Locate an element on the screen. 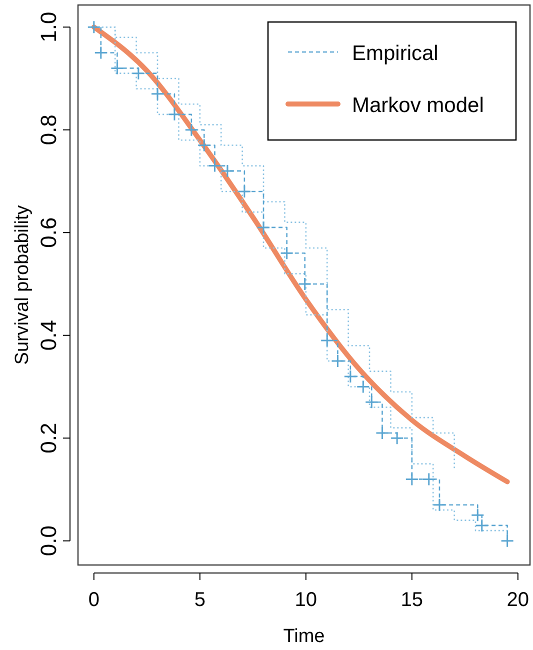 This screenshot has width=533, height=650. legend-label: Empirical is located at coordinates (395, 53).